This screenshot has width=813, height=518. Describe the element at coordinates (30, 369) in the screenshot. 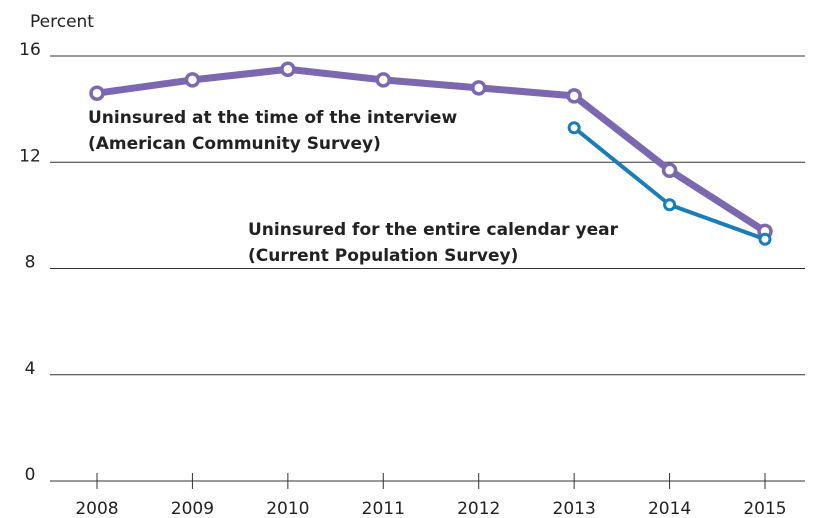

I see `y-tick-label: 4` at that location.